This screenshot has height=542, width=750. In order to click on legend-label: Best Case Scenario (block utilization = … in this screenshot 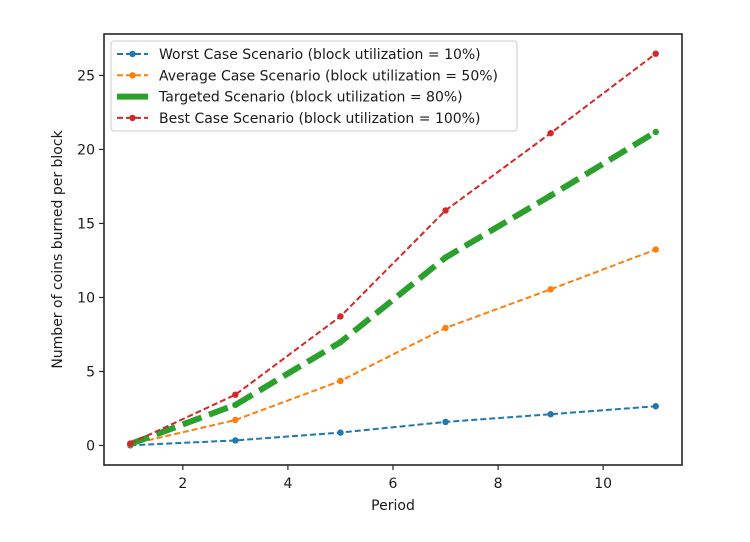, I will do `click(319, 119)`.